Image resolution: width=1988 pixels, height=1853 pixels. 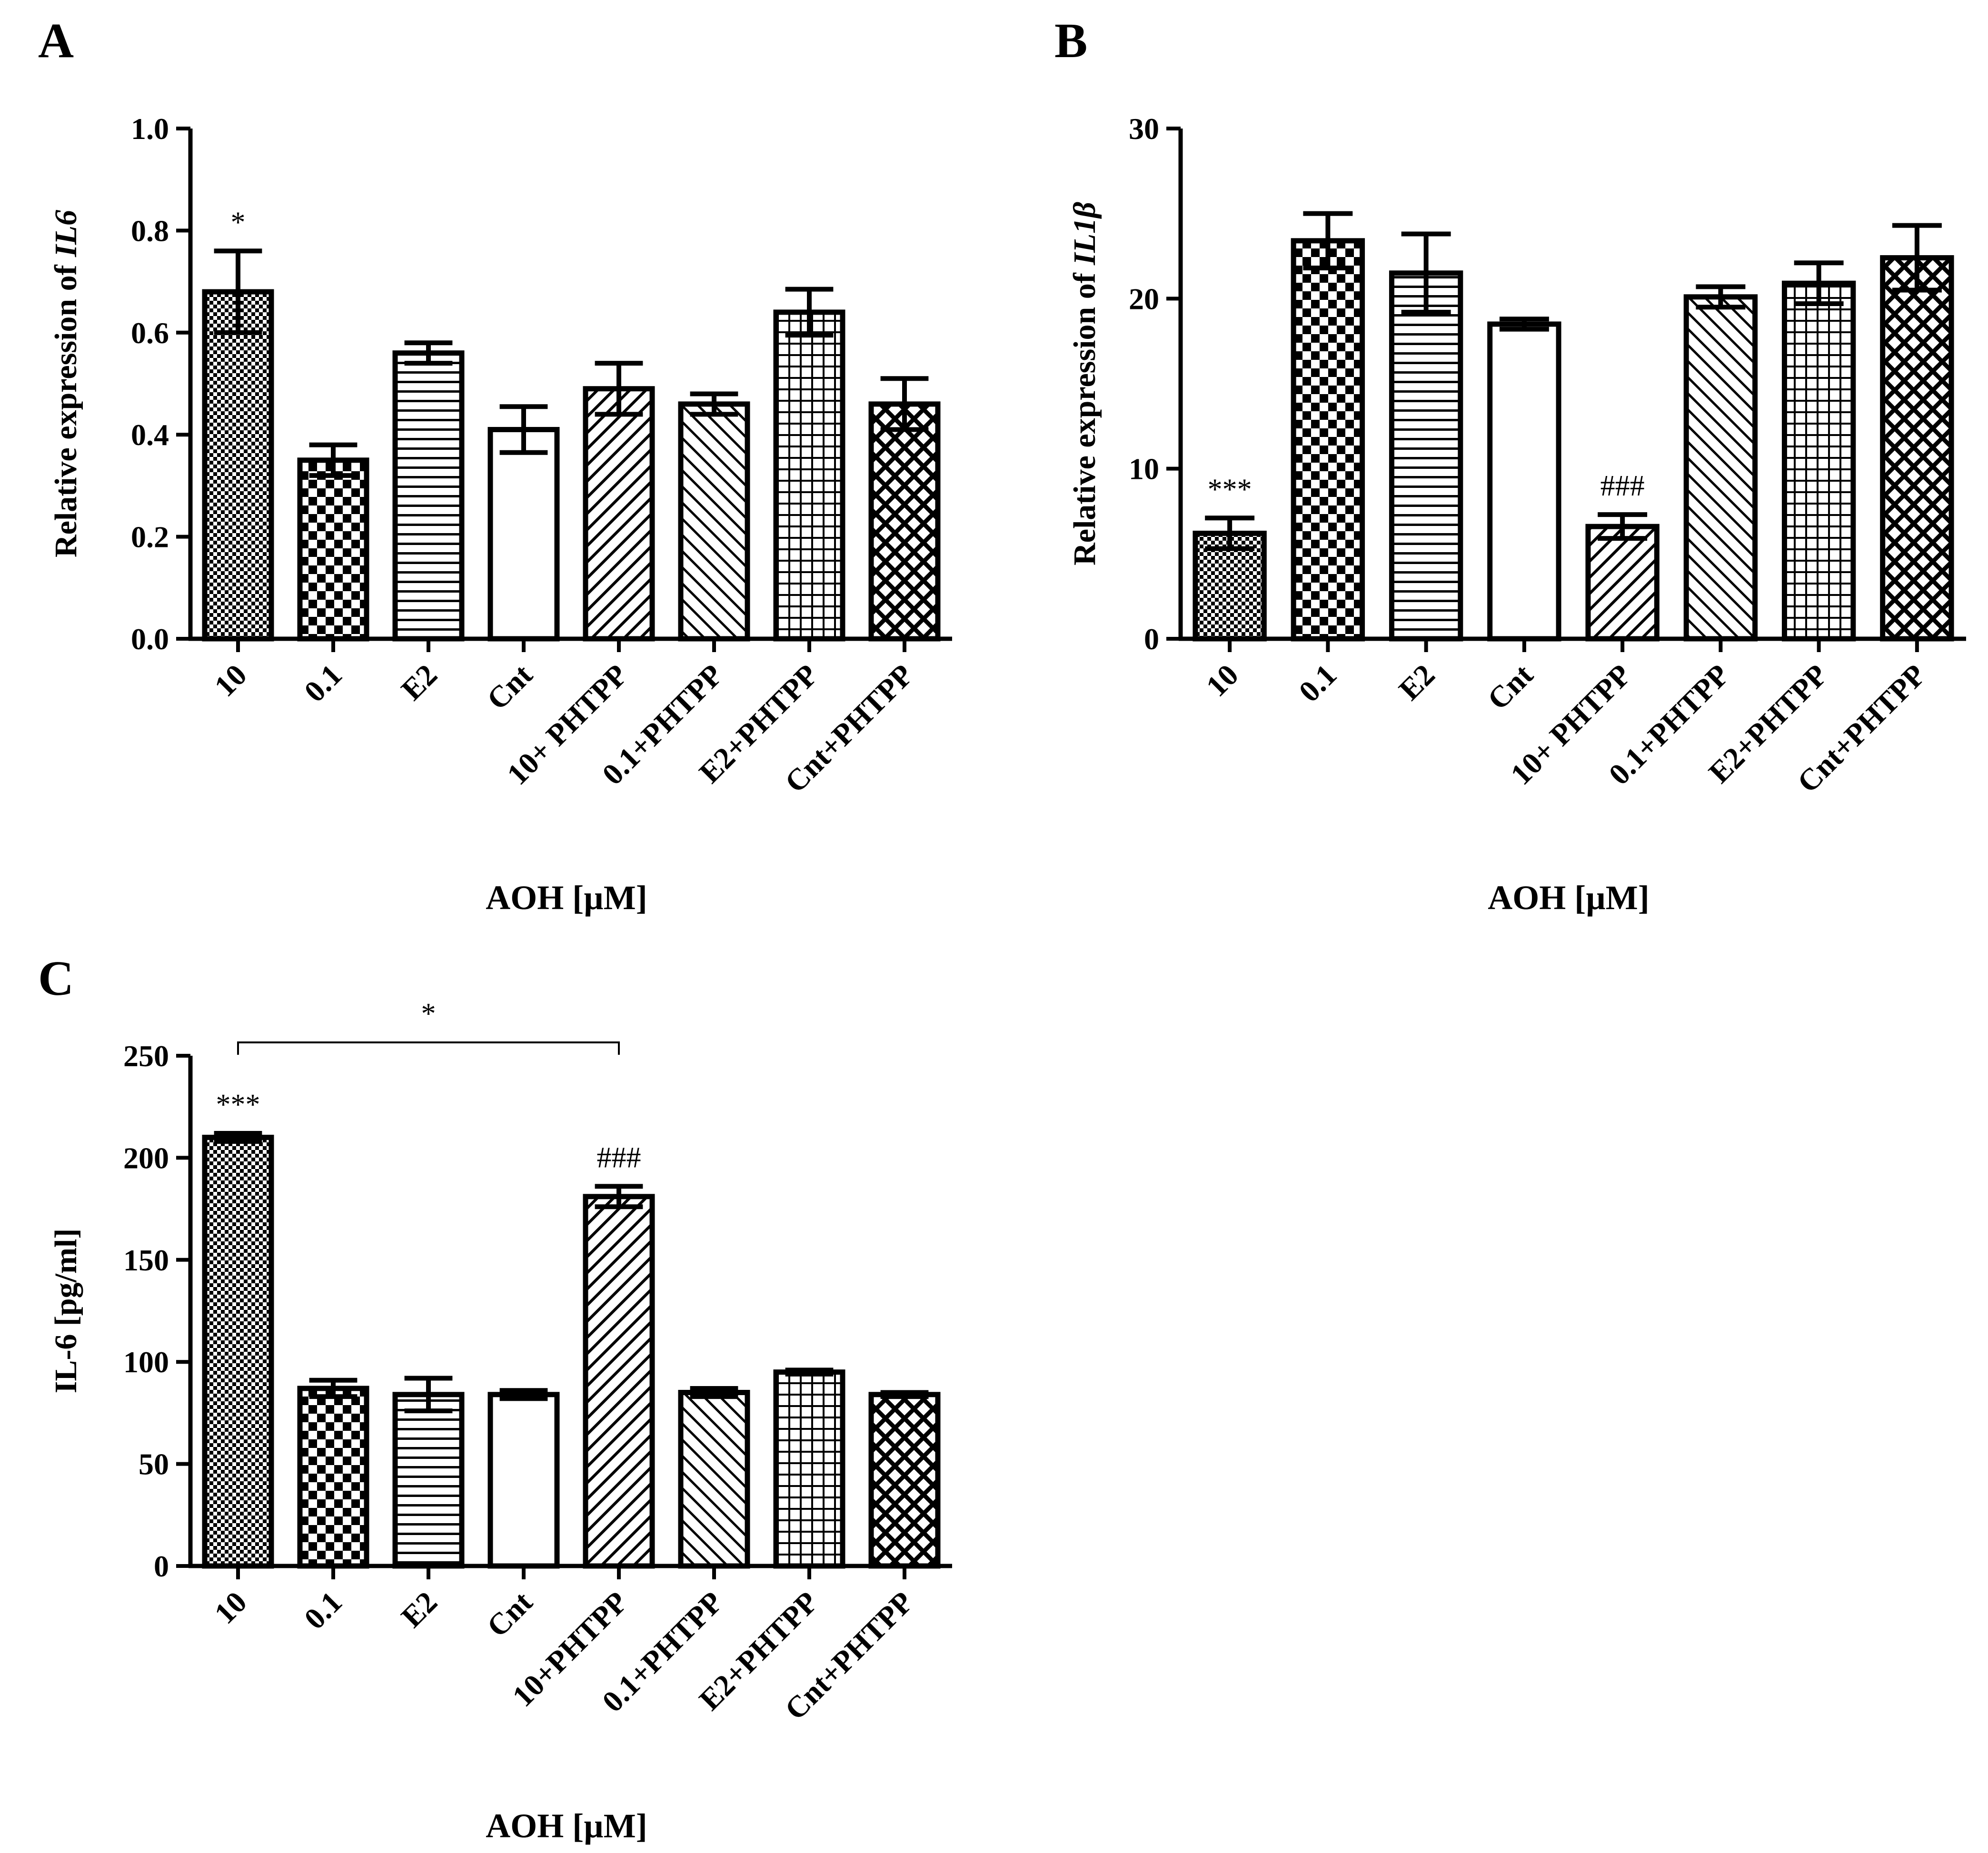 What do you see at coordinates (428, 1014) in the screenshot?
I see `bracket-label: *` at bounding box center [428, 1014].